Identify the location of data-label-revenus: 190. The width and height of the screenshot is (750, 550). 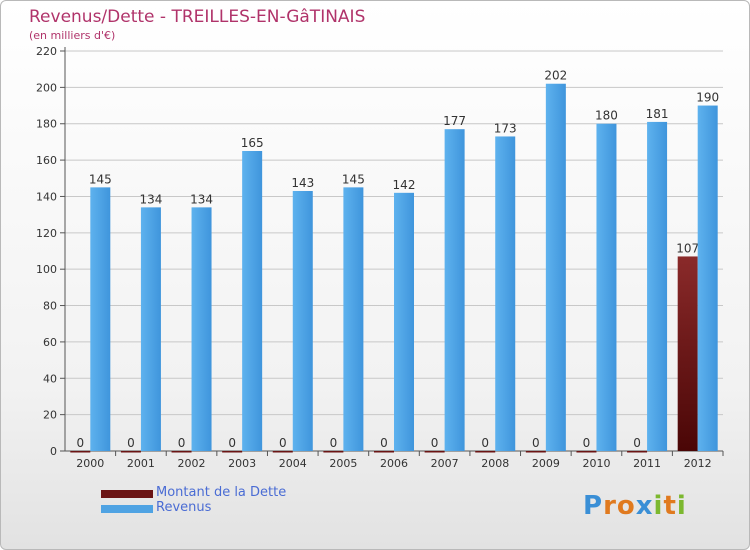
(707, 98).